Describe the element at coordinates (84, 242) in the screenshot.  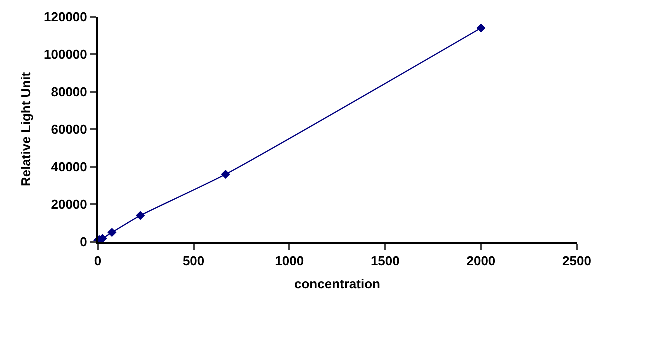
I see `y-tick-label: 0` at that location.